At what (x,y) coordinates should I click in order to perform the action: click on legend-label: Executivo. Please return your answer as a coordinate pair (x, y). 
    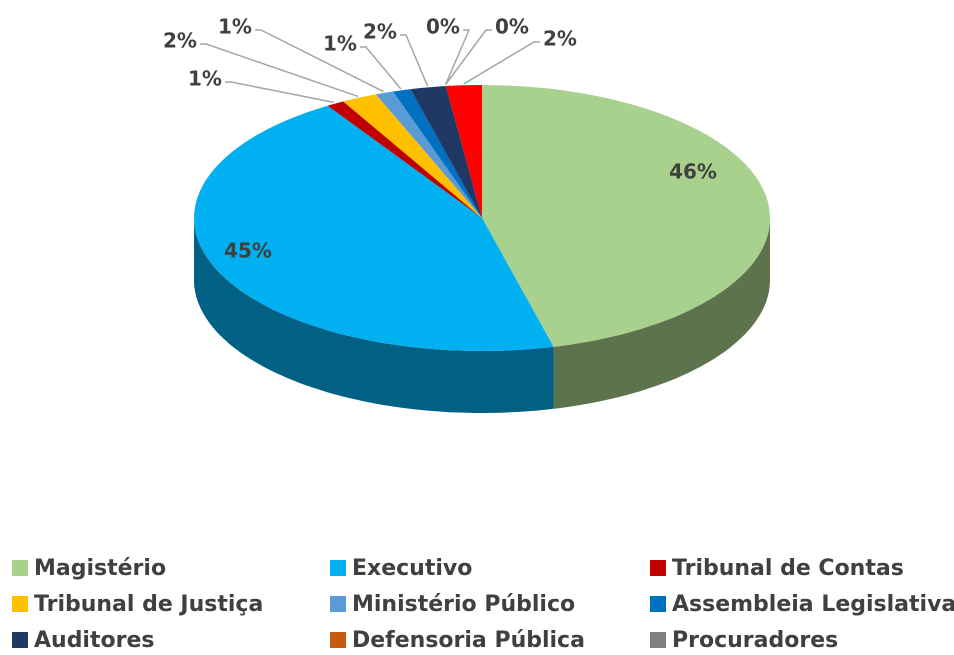
    Looking at the image, I should click on (412, 568).